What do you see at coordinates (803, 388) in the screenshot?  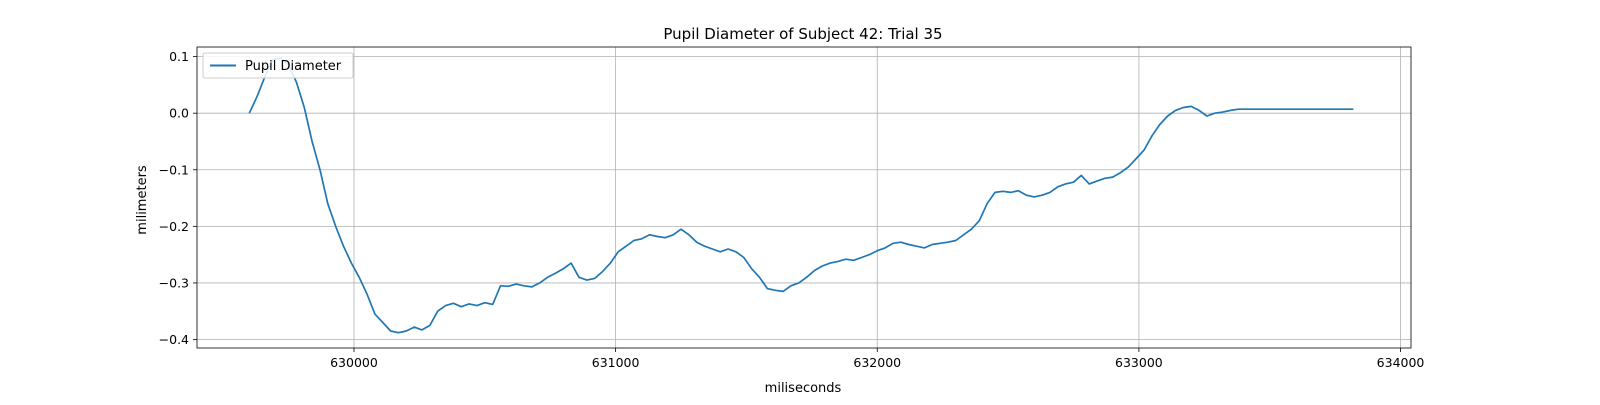 I see `x-axis-label: miliseconds` at bounding box center [803, 388].